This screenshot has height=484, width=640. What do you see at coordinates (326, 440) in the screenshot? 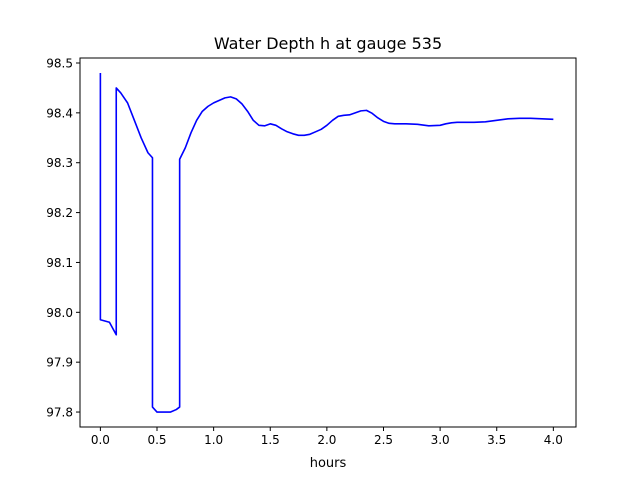
I see `x-tick-label: 2.0` at bounding box center [326, 440].